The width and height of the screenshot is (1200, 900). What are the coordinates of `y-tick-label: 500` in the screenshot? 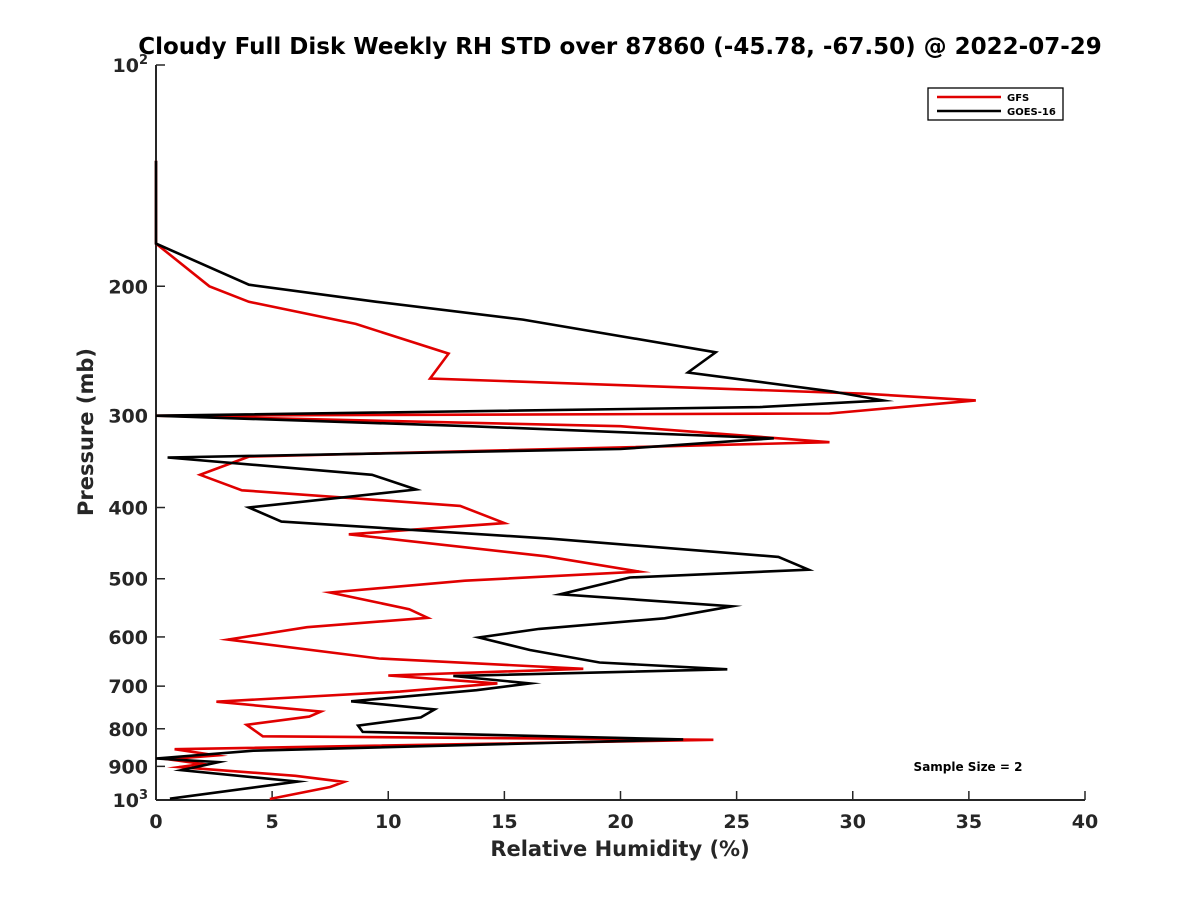 It's located at (128, 580).